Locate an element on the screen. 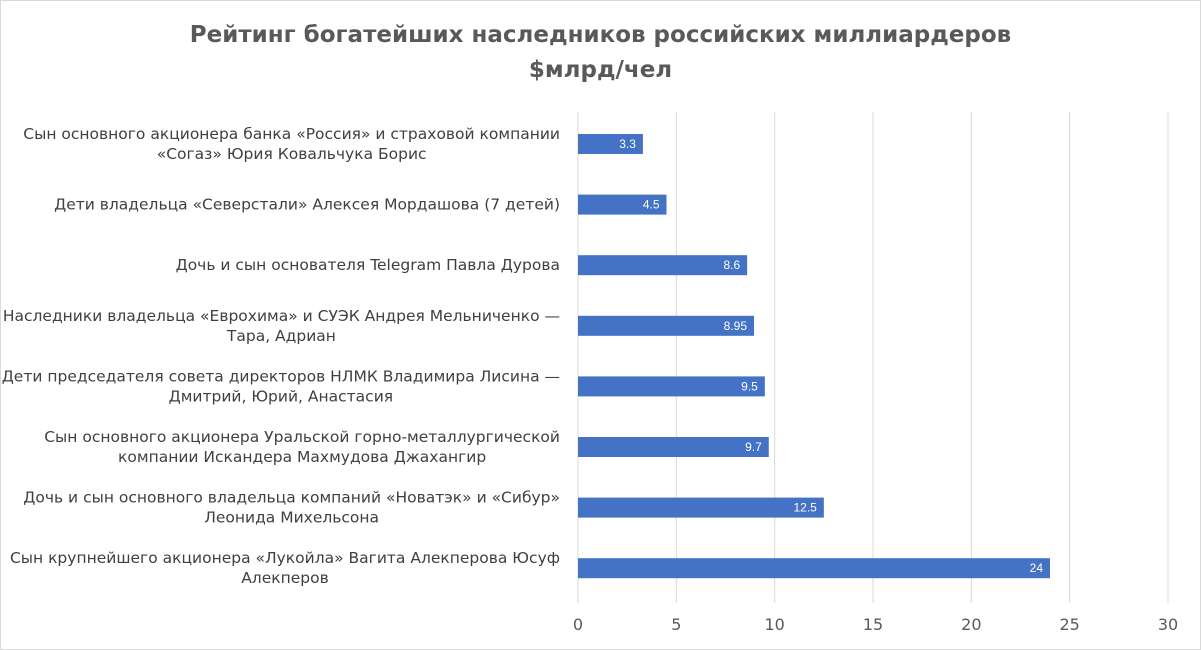 This screenshot has height=650, width=1201. x-tick-label: 5 is located at coordinates (676, 624).